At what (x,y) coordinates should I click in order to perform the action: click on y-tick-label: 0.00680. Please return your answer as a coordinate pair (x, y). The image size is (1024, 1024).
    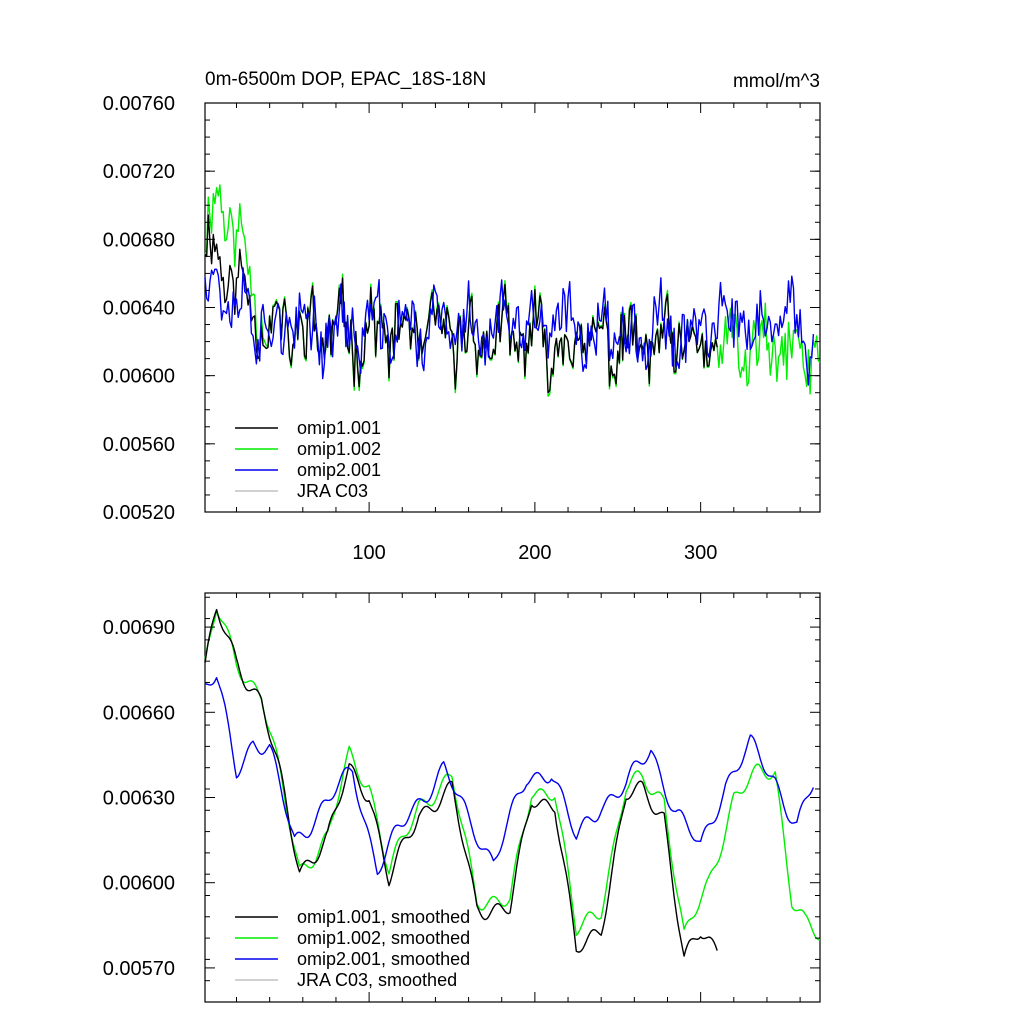
    Looking at the image, I should click on (139, 240).